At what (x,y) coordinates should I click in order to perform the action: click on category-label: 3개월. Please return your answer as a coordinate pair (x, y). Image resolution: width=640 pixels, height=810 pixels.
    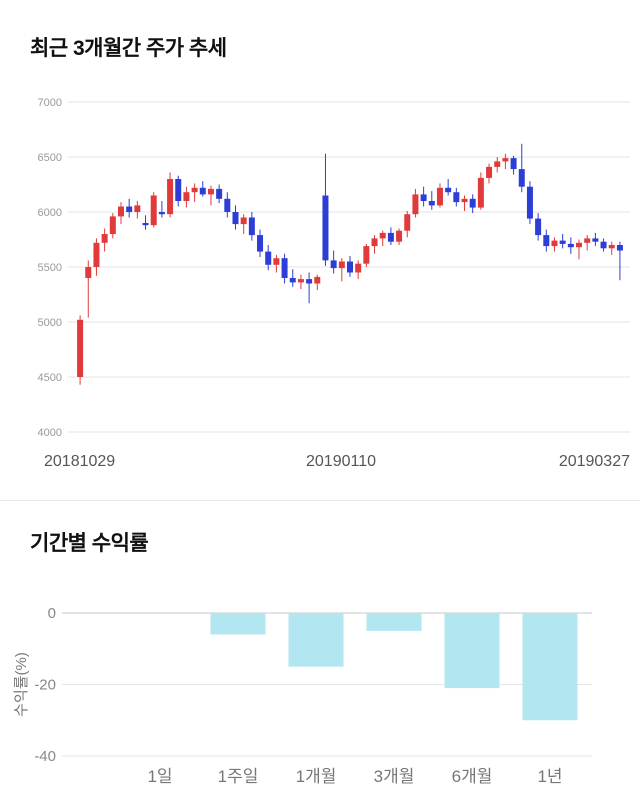
    Looking at the image, I should click on (394, 776).